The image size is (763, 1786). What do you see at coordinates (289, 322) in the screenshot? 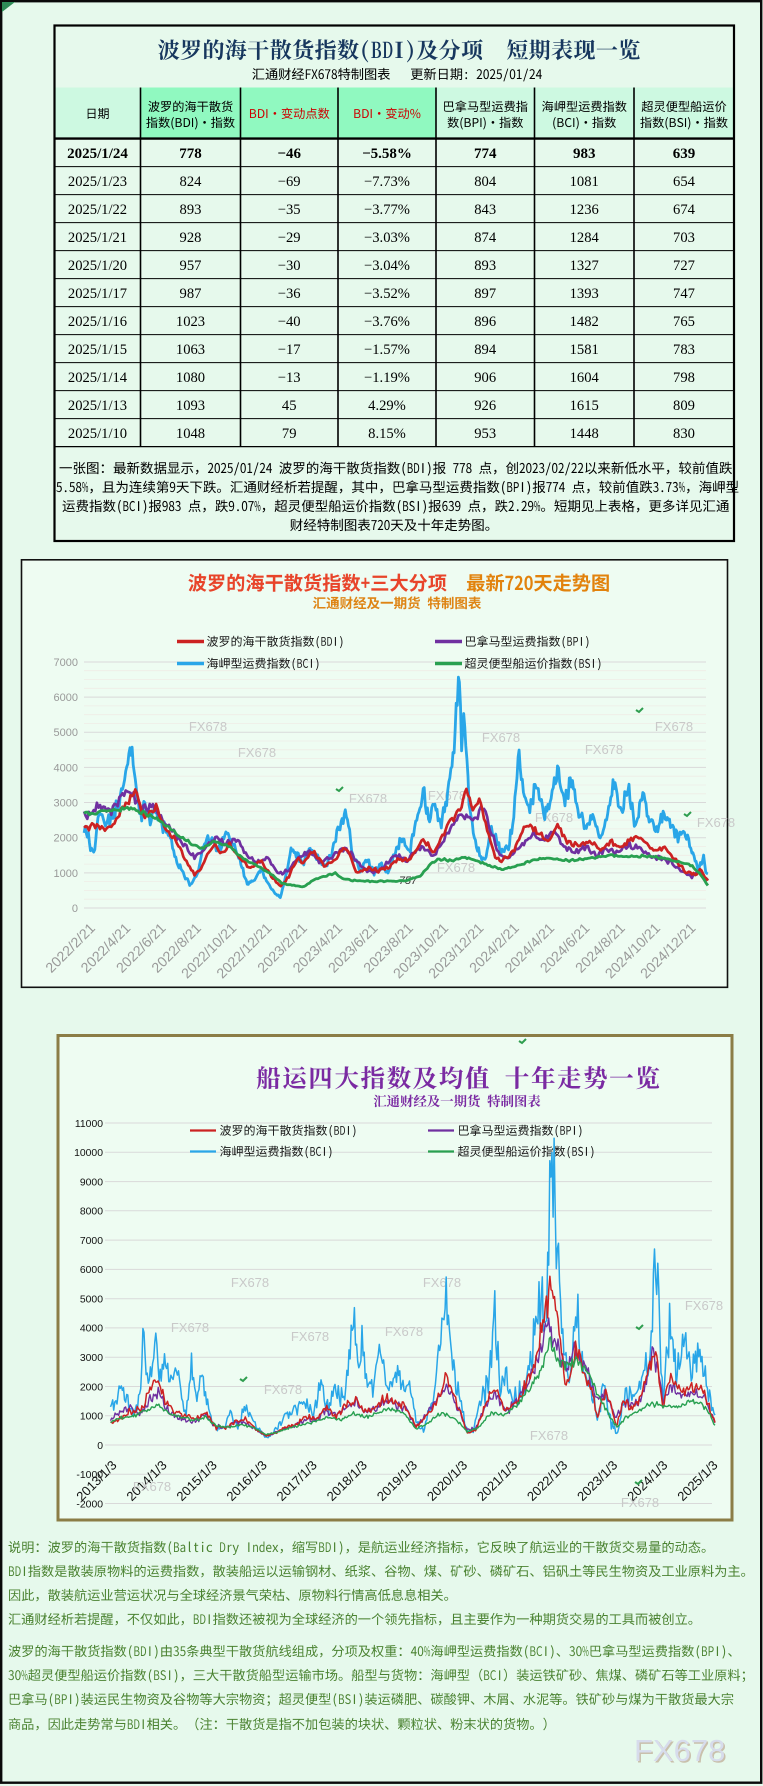
I see `svg-text: −40` at bounding box center [289, 322].